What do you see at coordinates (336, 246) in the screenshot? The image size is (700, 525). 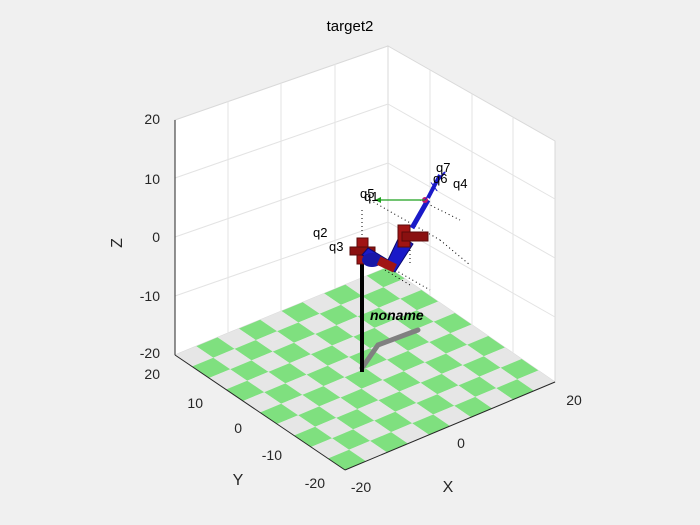 I see `joint-label-q3: q3` at bounding box center [336, 246].